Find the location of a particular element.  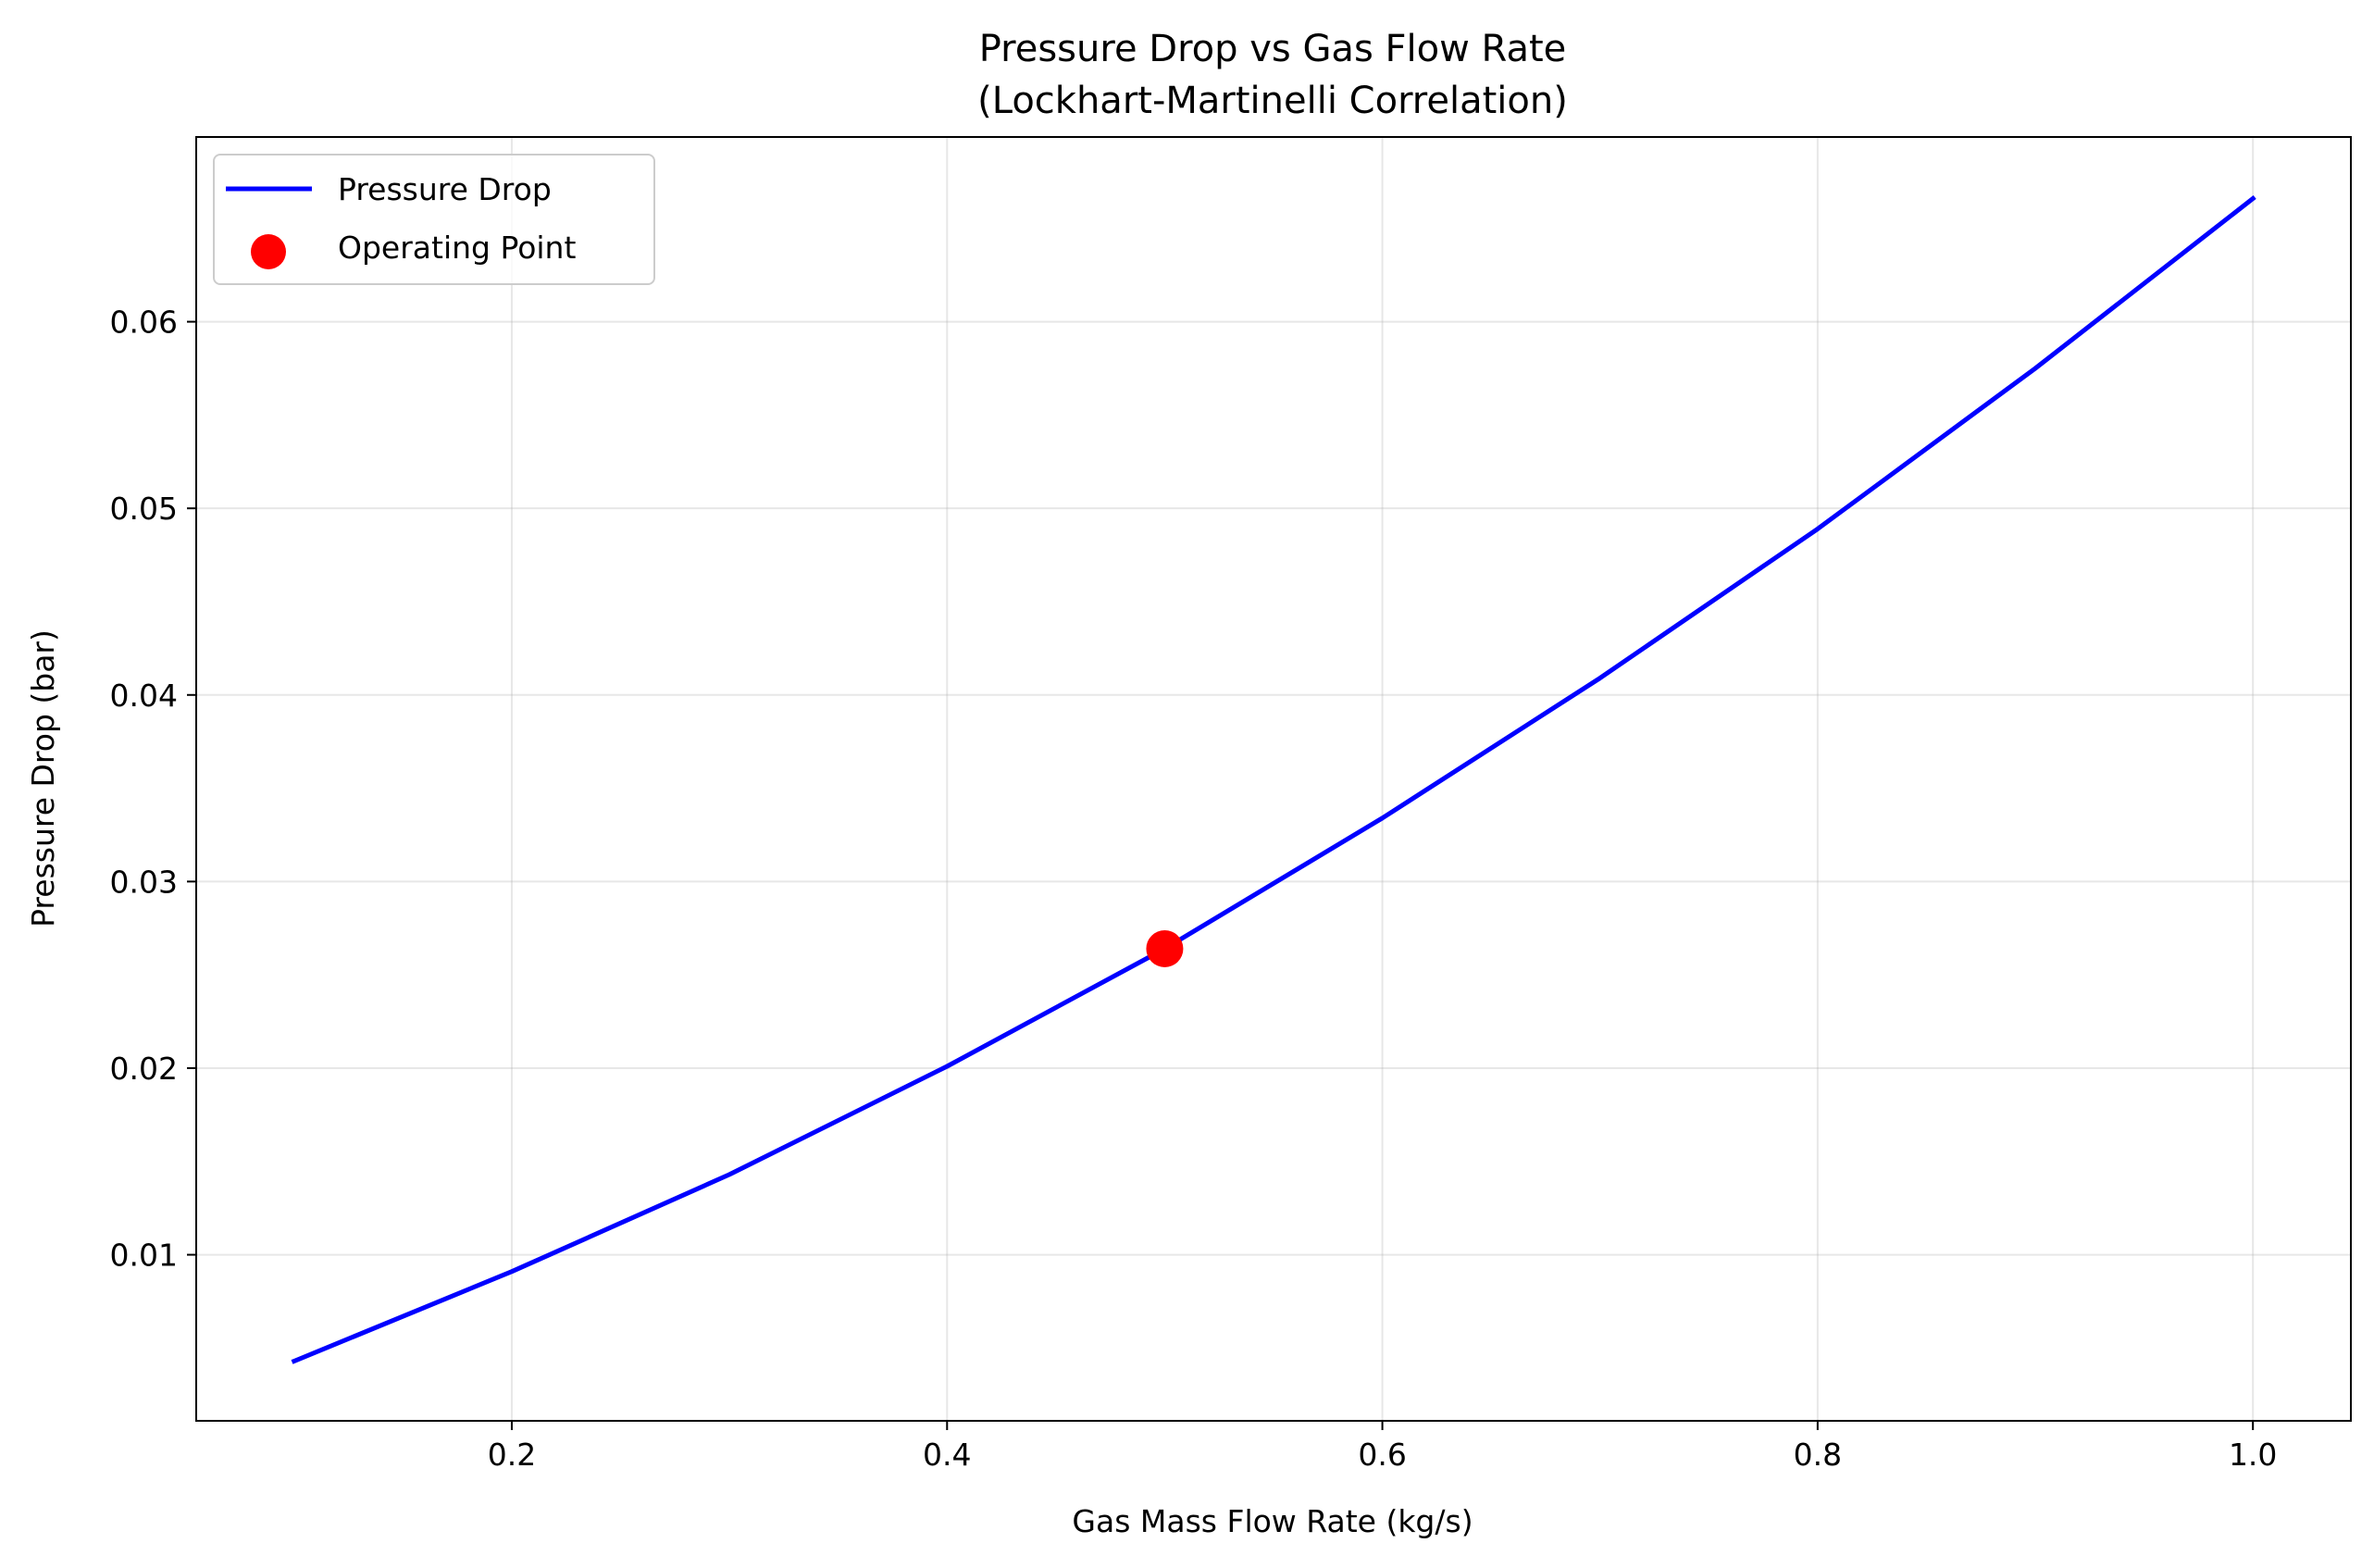

x-tick-label: 0.6 is located at coordinates (1382, 1455).